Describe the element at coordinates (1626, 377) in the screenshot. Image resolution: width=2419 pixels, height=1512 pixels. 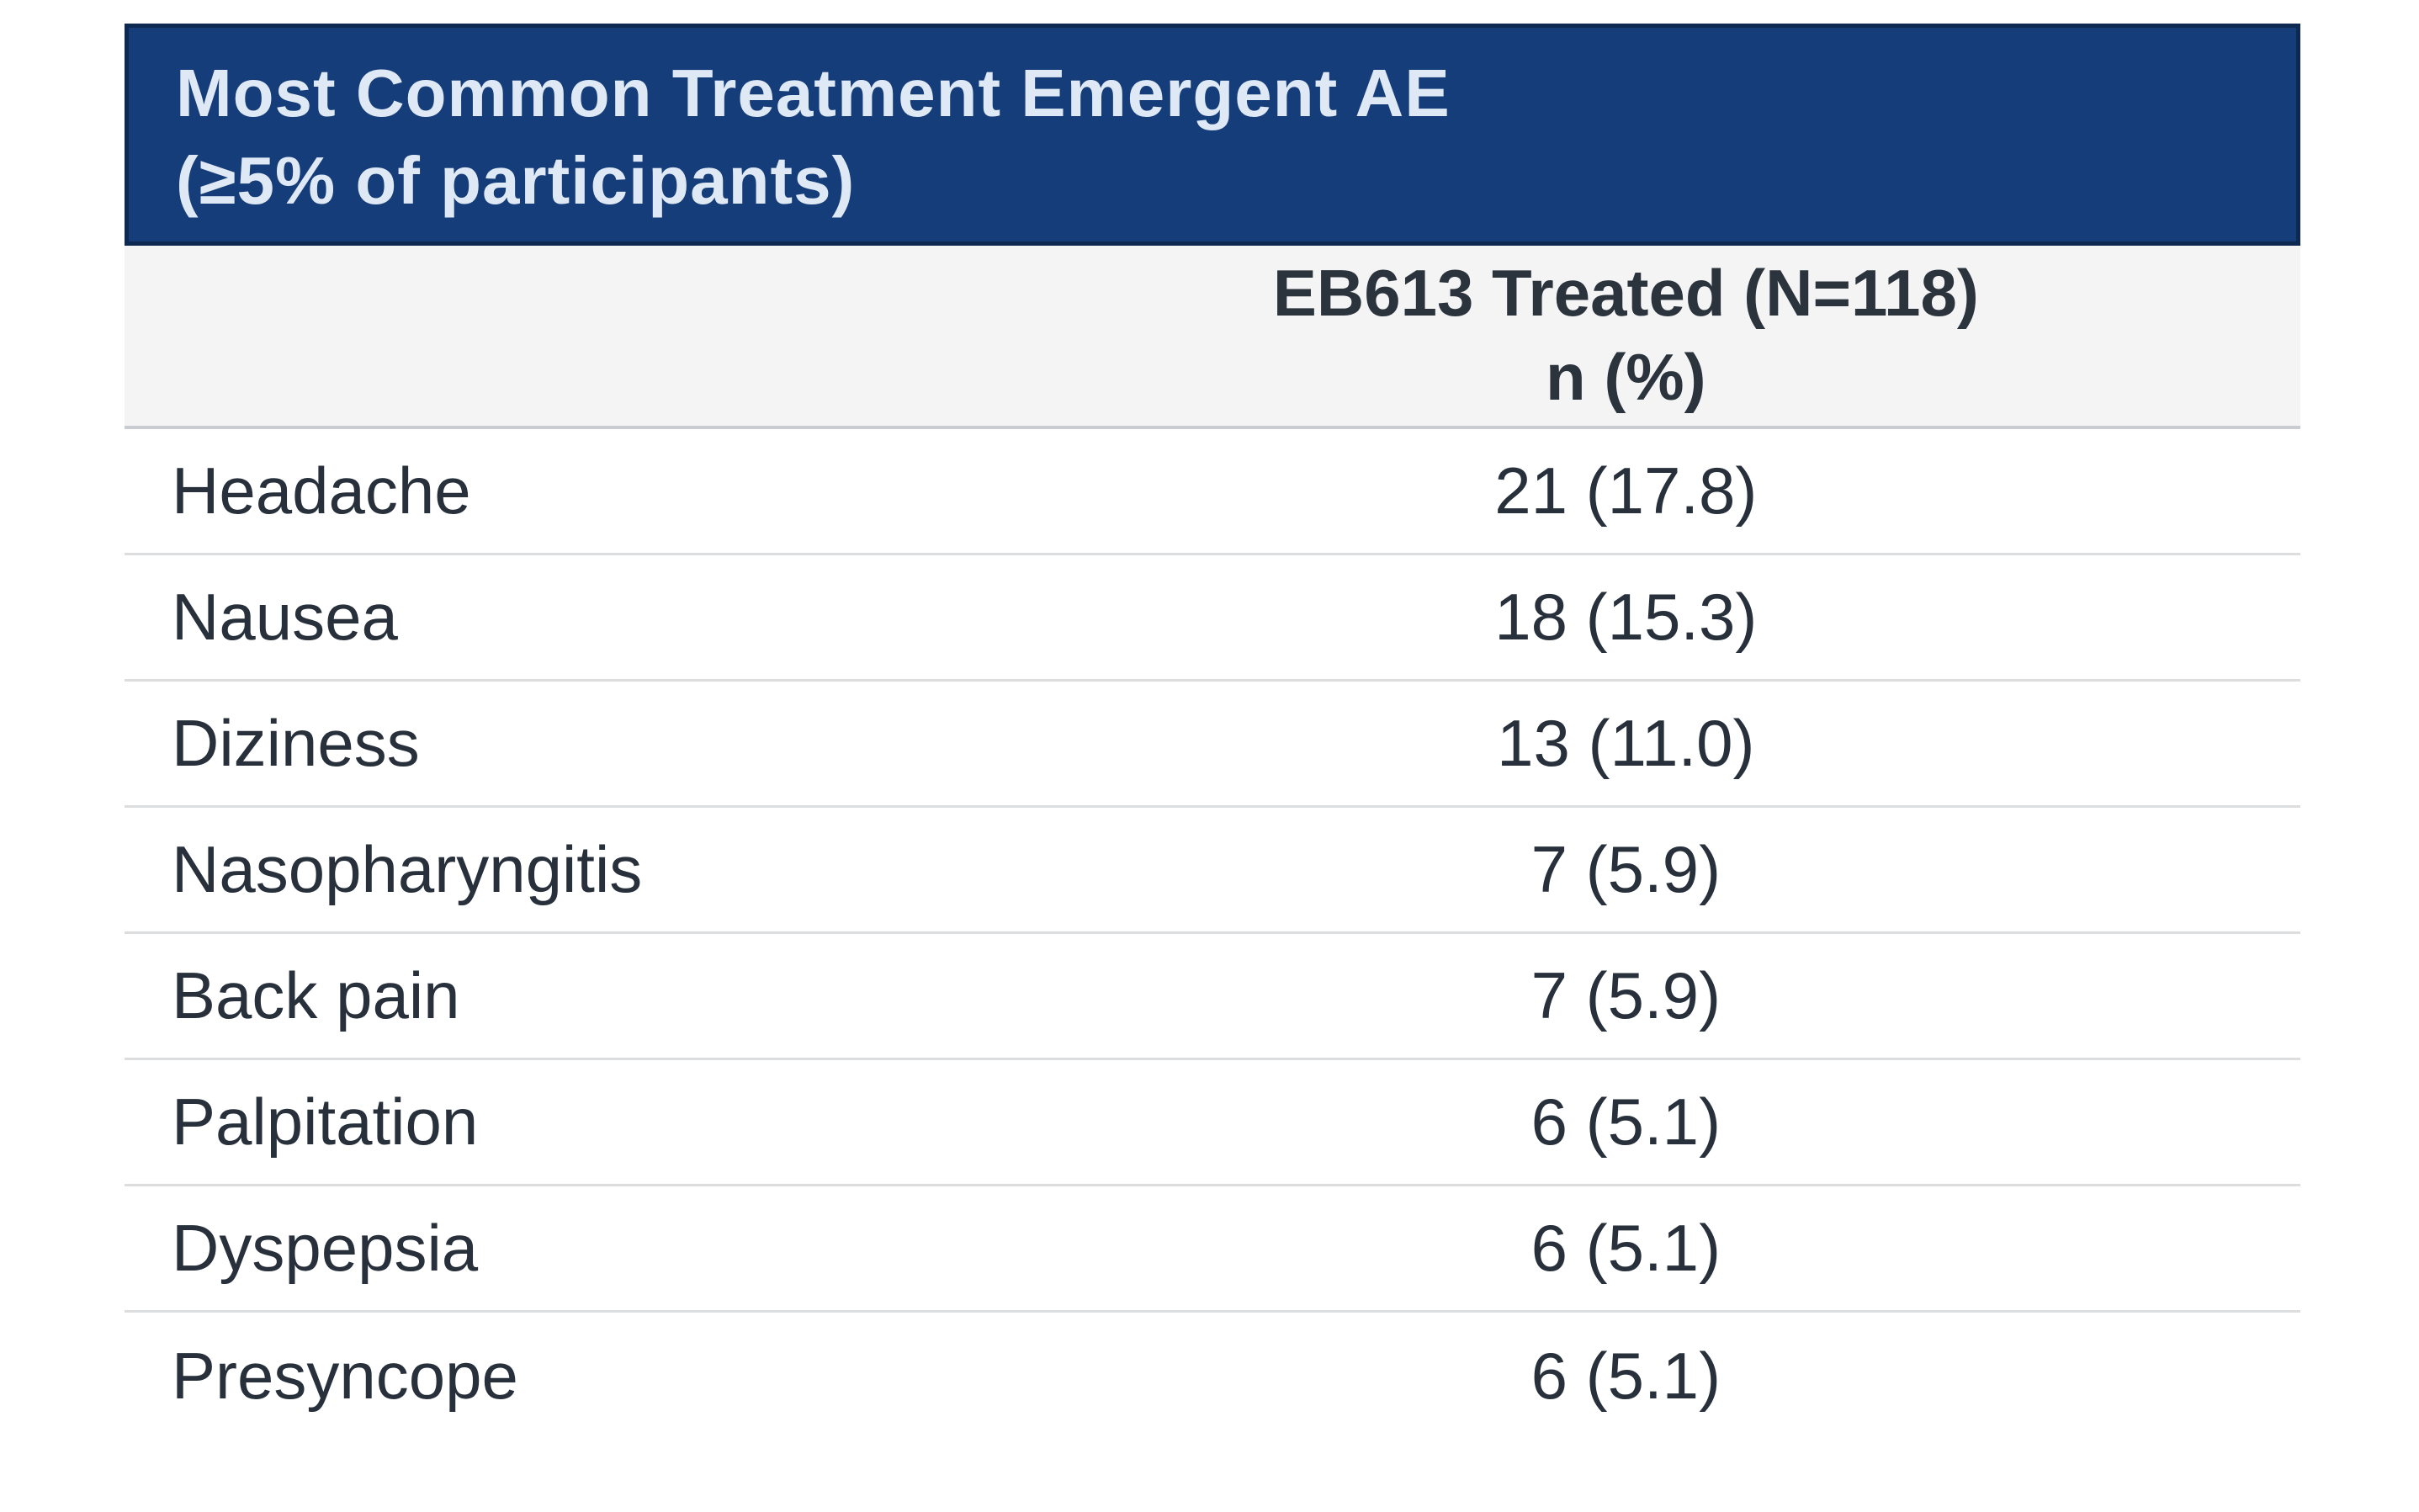
I see `column-header-unit-label: n (%)` at that location.